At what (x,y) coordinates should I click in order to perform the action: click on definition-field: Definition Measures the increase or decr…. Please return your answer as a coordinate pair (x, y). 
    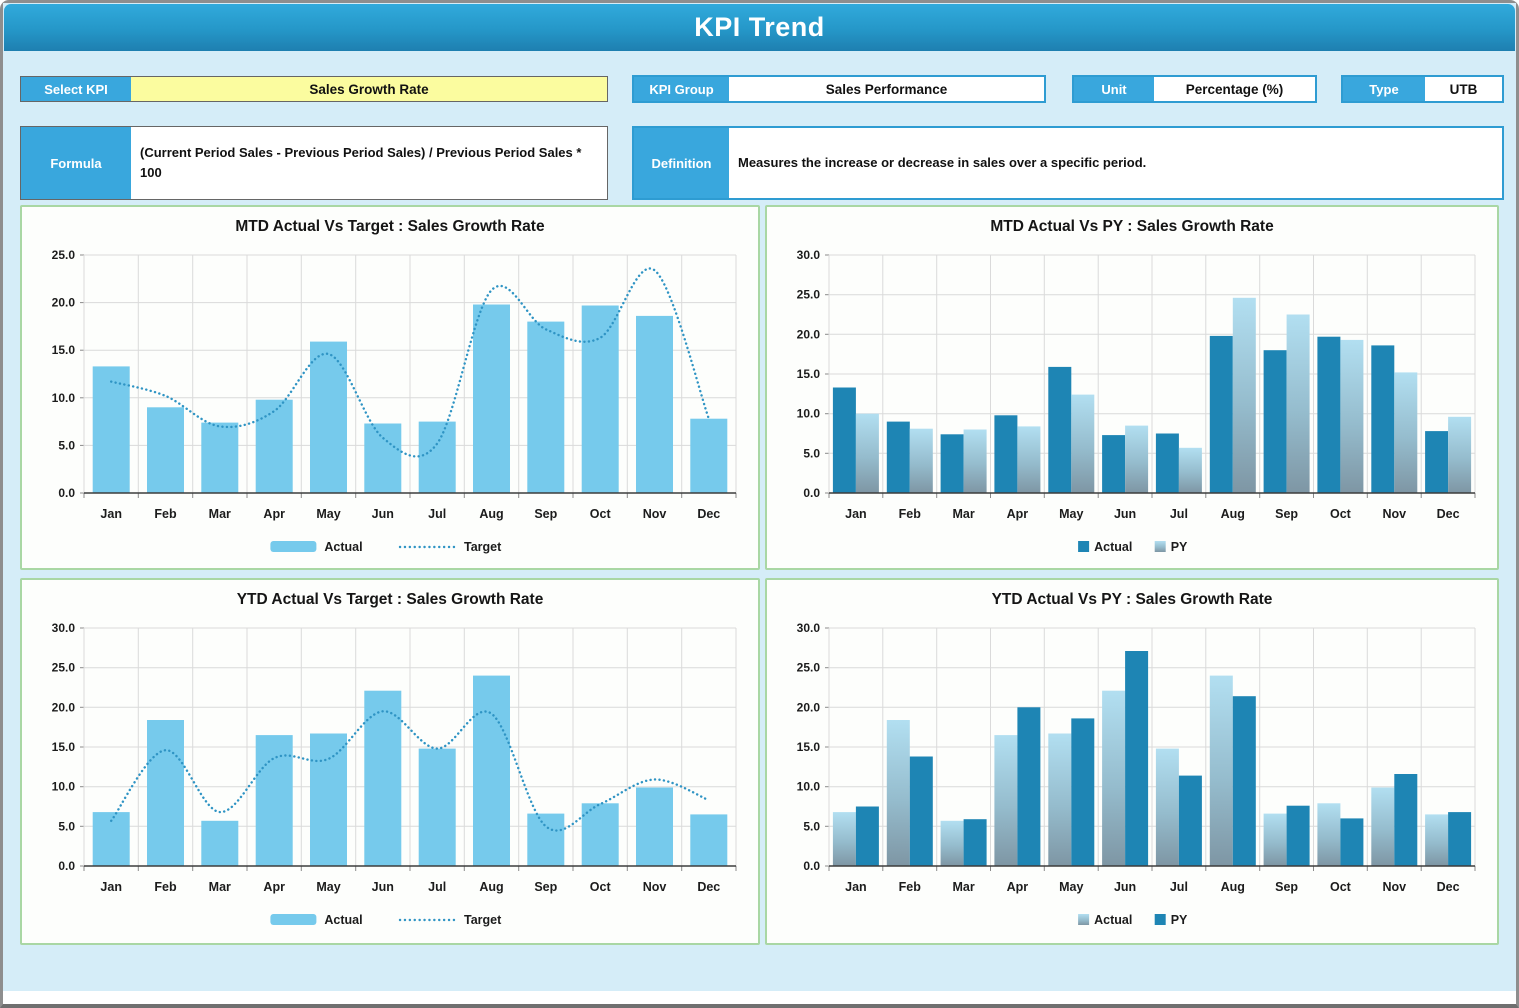
    Looking at the image, I should click on (1068, 163).